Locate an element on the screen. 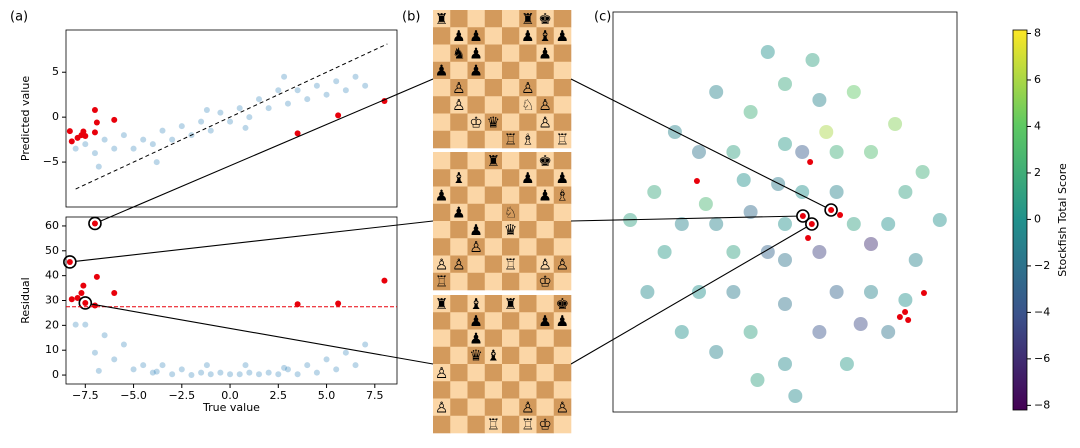 This screenshot has height=448, width=1080. colorbar is located at coordinates (1020, 220).